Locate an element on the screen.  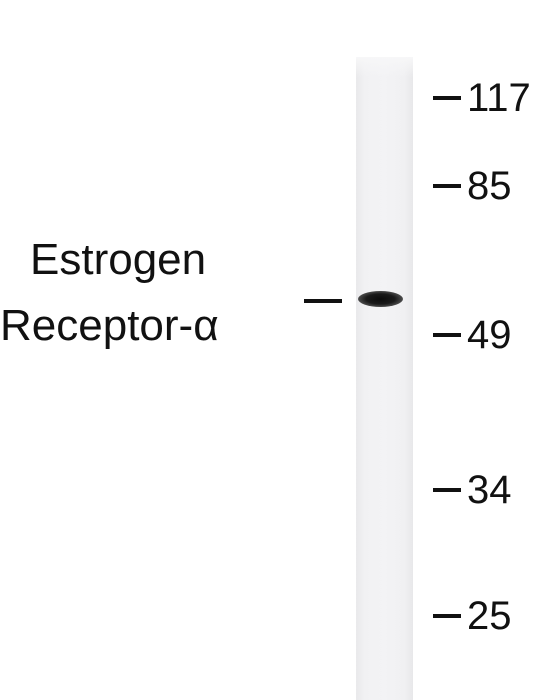
marker-label: 85 is located at coordinates (489, 186).